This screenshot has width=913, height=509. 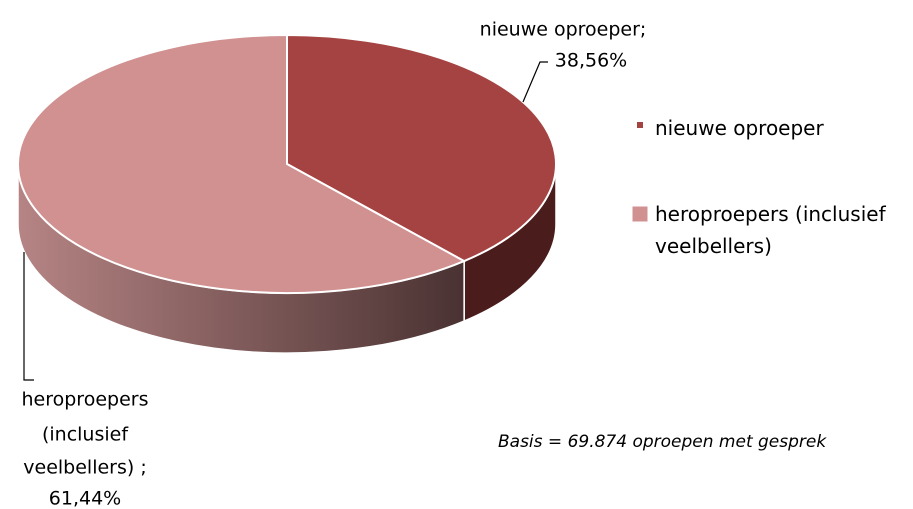 What do you see at coordinates (421, 148) in the screenshot?
I see `slice` at bounding box center [421, 148].